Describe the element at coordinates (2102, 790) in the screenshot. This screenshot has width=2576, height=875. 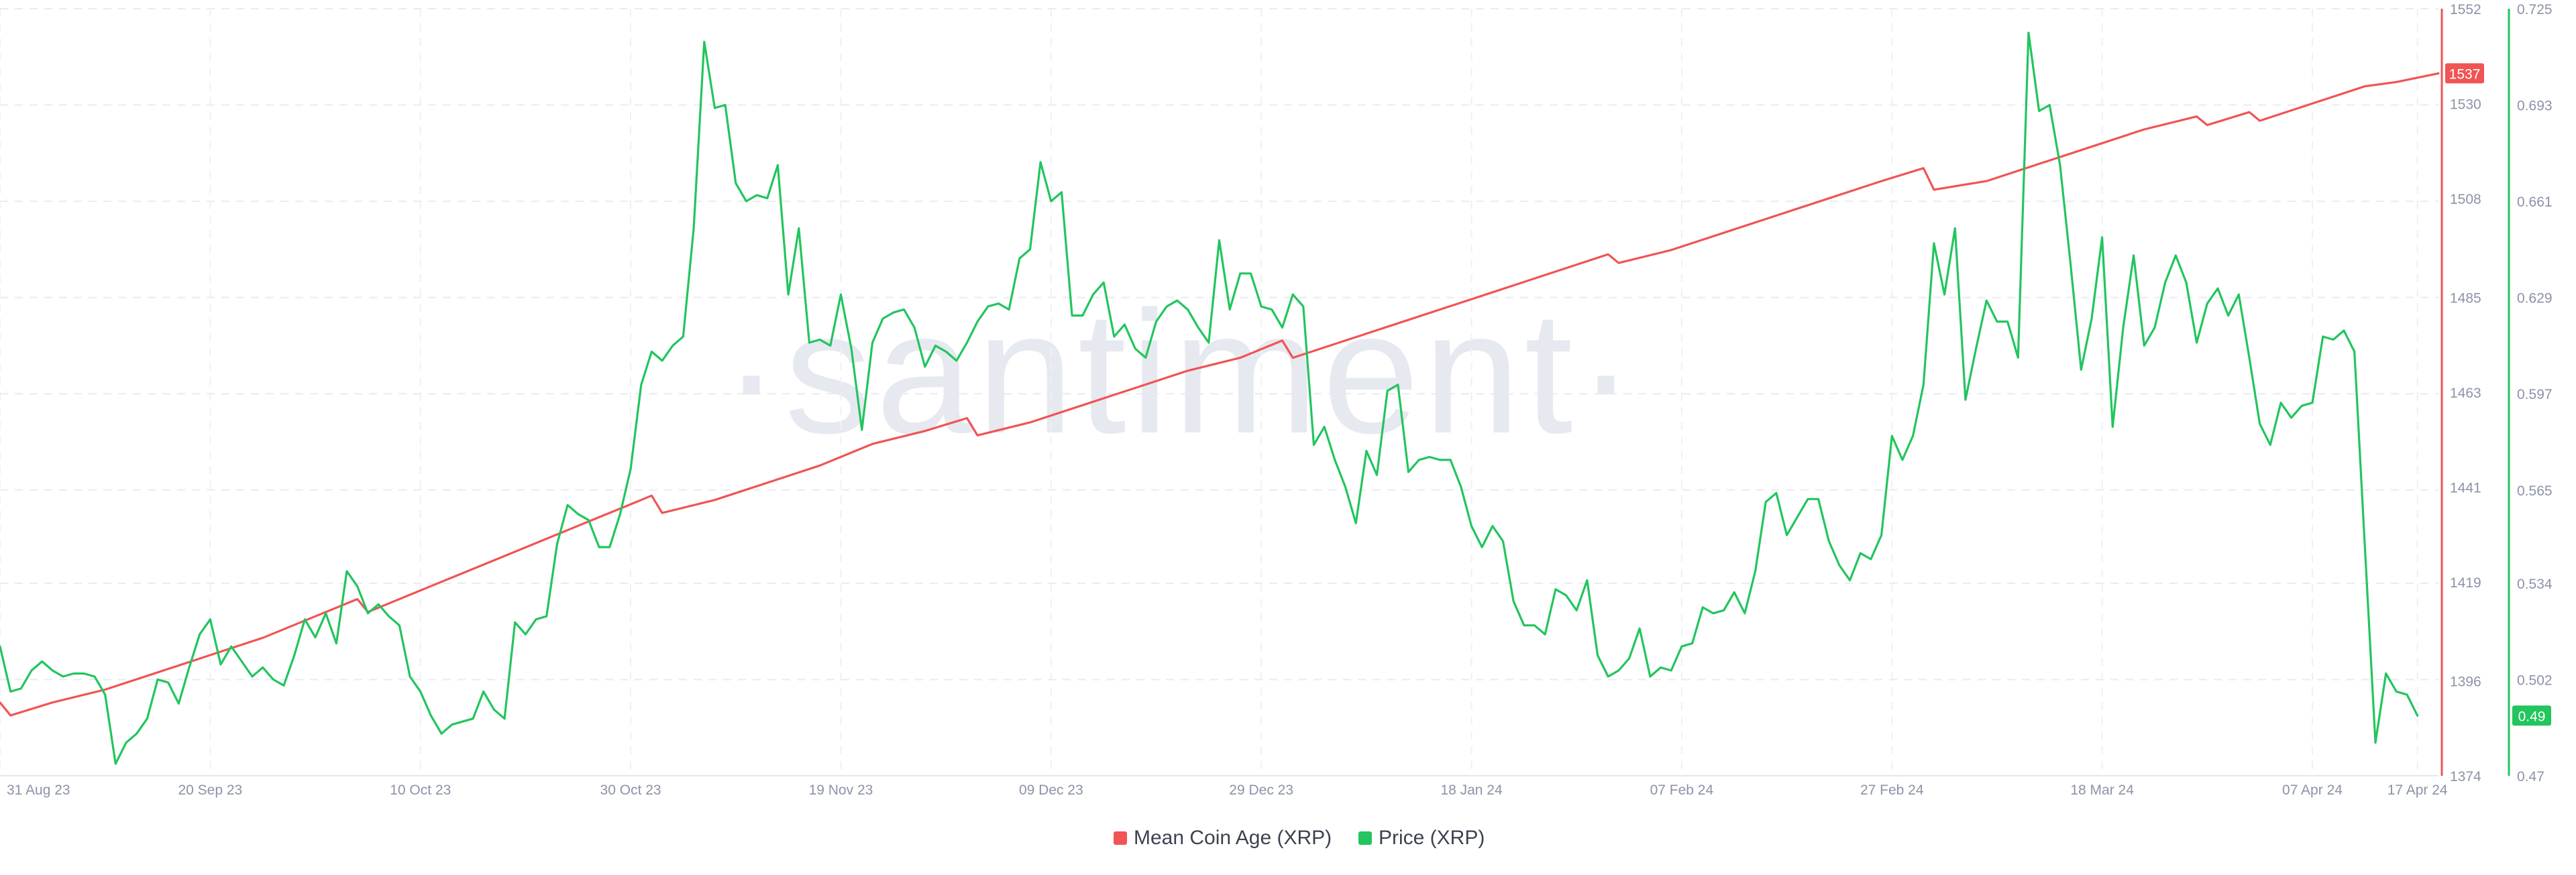
I see `x-tick-label: 18 Mar 24` at that location.